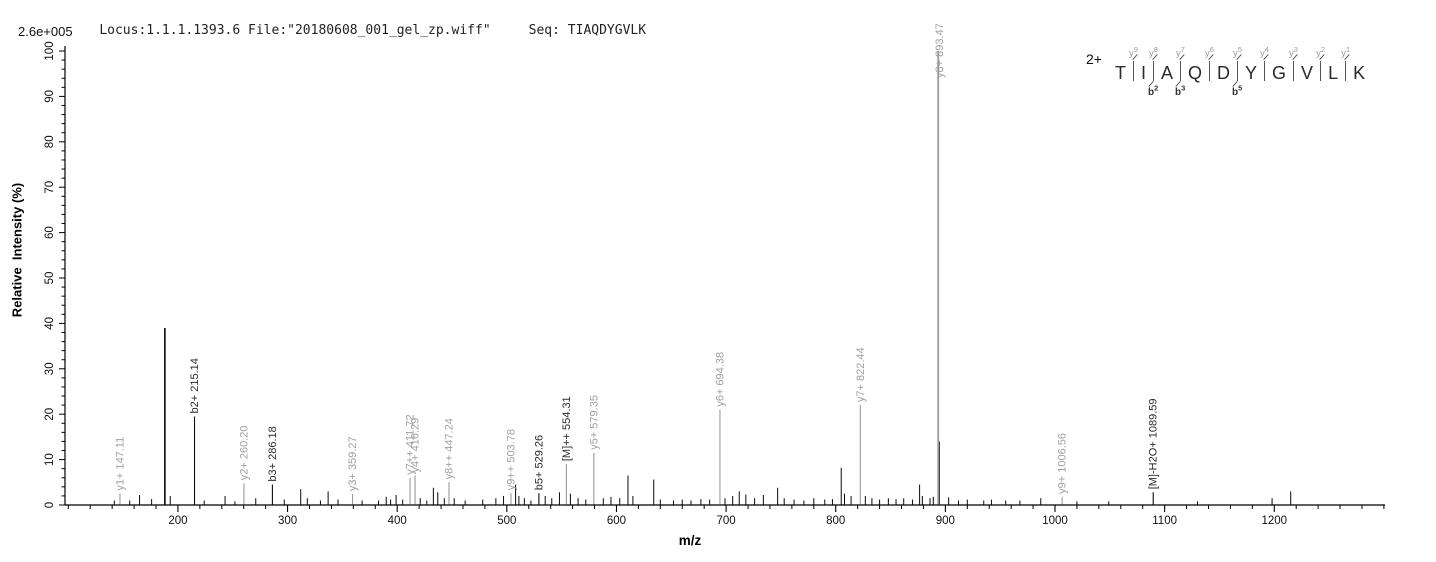 The width and height of the screenshot is (1436, 562). Describe the element at coordinates (1153, 91) in the screenshot. I see `b-ion-label-b2: b2` at that location.